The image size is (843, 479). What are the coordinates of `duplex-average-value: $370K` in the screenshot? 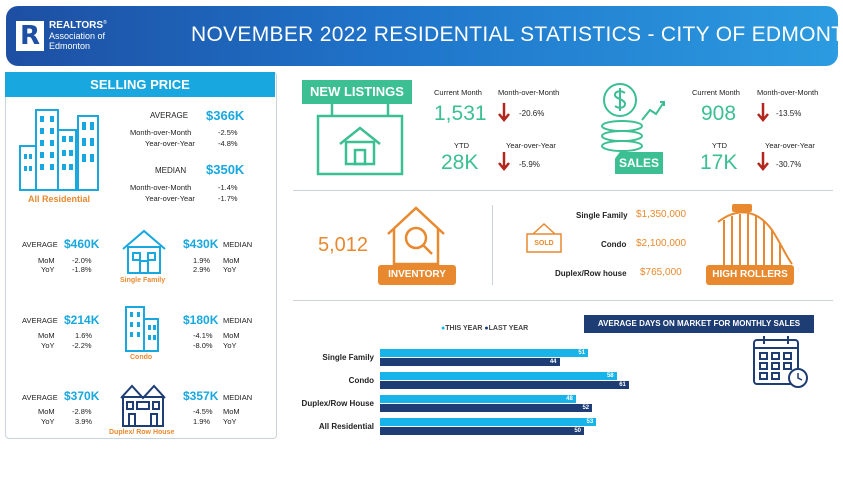 It's located at (82, 396).